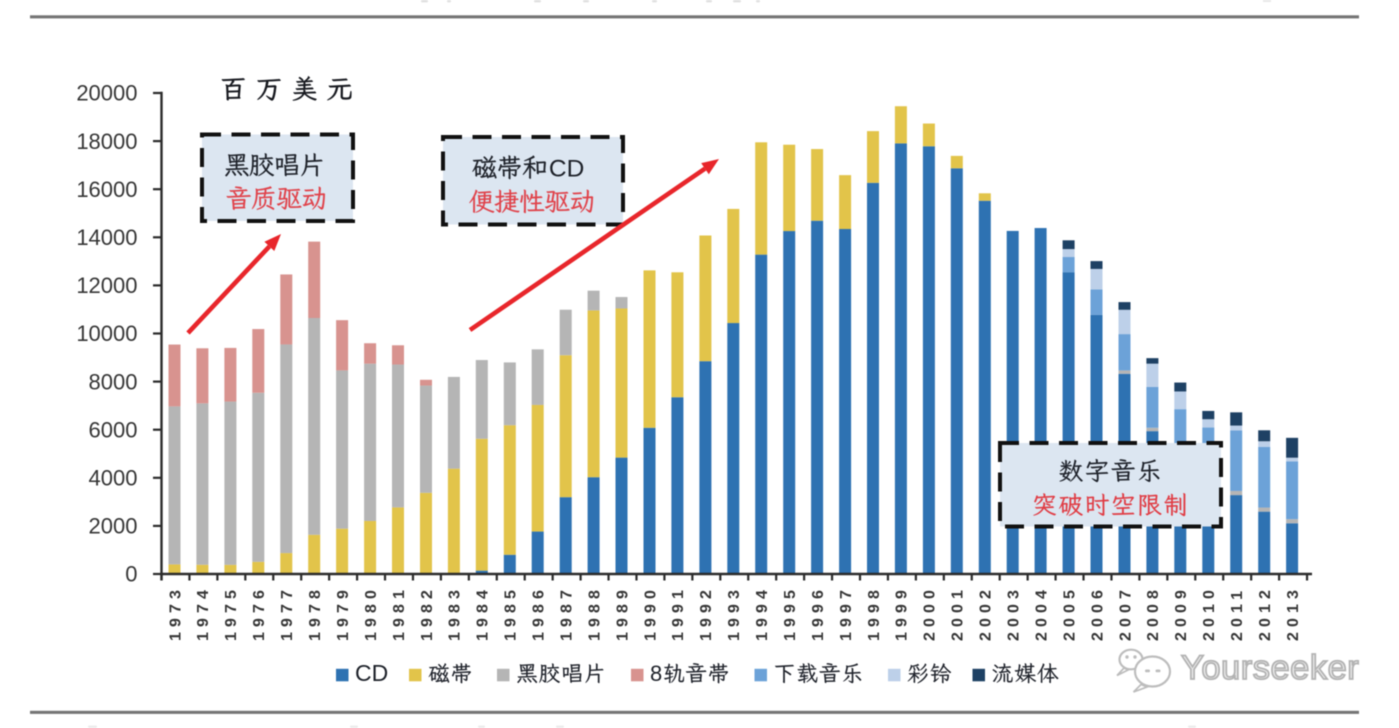 This screenshot has height=728, width=1399. What do you see at coordinates (846, 613) in the screenshot?
I see `svg-text: 1997` at bounding box center [846, 613].